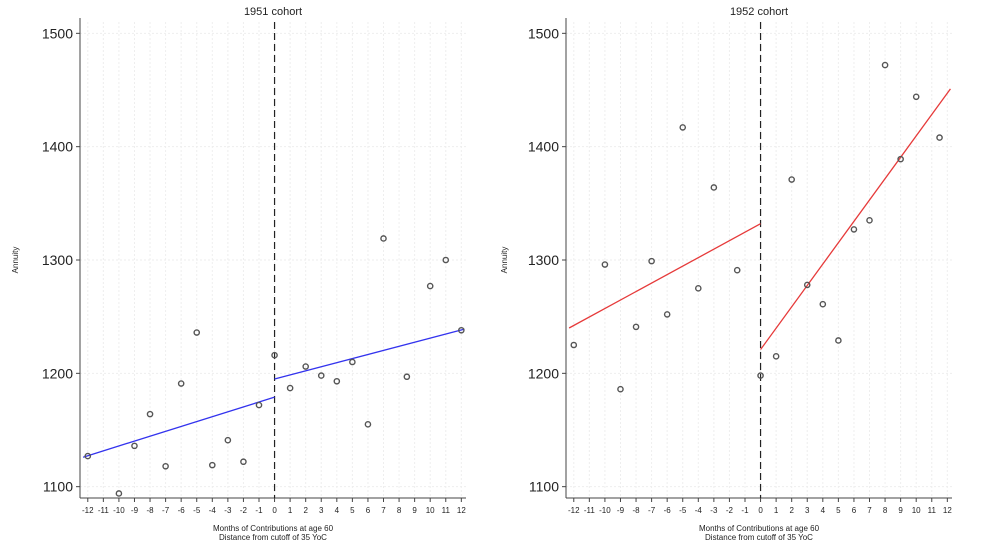  What do you see at coordinates (664, 276) in the screenshot?
I see `fit-line-left` at bounding box center [664, 276].